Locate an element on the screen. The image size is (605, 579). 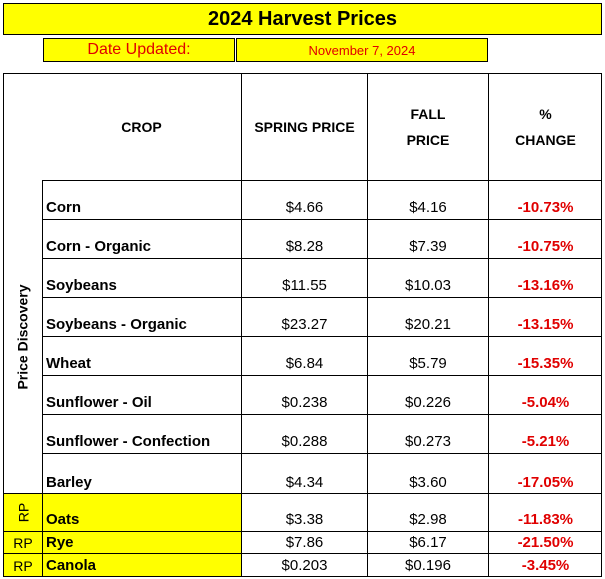
percent-change: -21.50% is located at coordinates (545, 542).